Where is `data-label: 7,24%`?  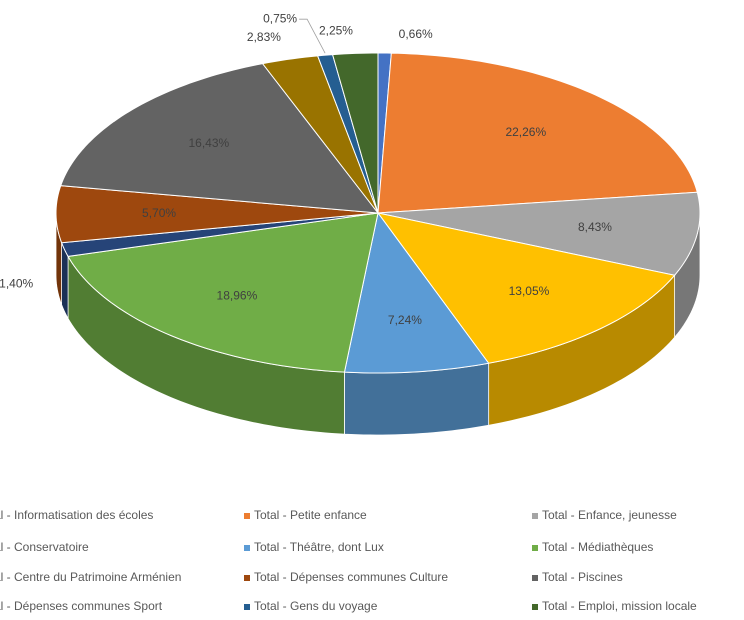 data-label: 7,24% is located at coordinates (405, 320).